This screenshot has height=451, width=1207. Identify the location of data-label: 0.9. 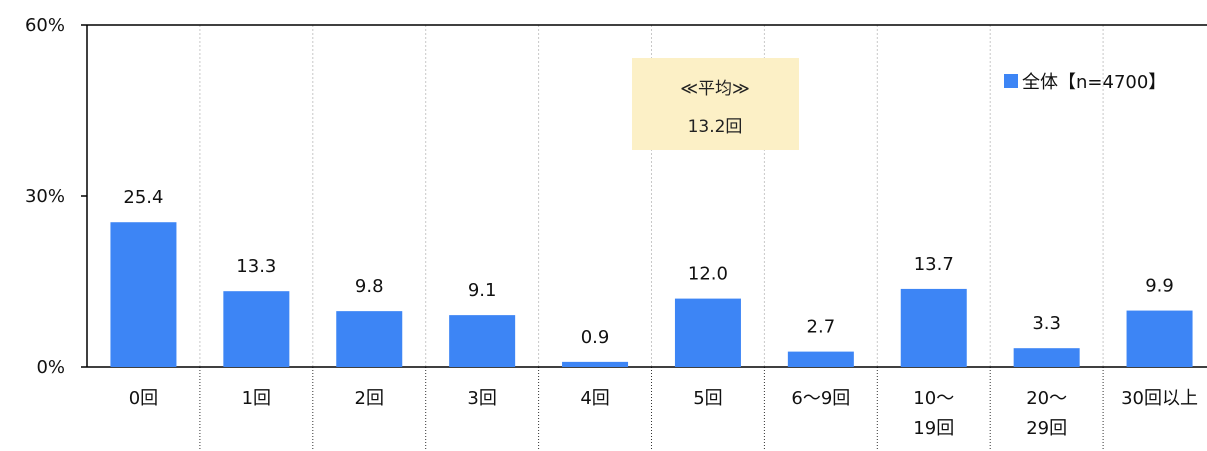
(595, 337).